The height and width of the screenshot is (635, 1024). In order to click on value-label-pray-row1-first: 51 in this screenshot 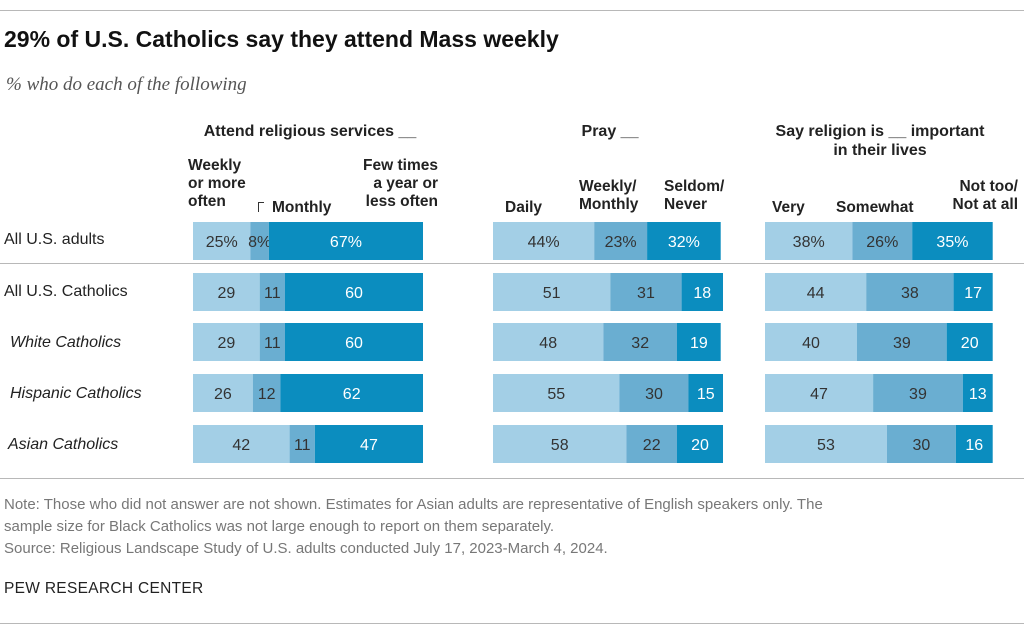, I will do `click(552, 293)`.